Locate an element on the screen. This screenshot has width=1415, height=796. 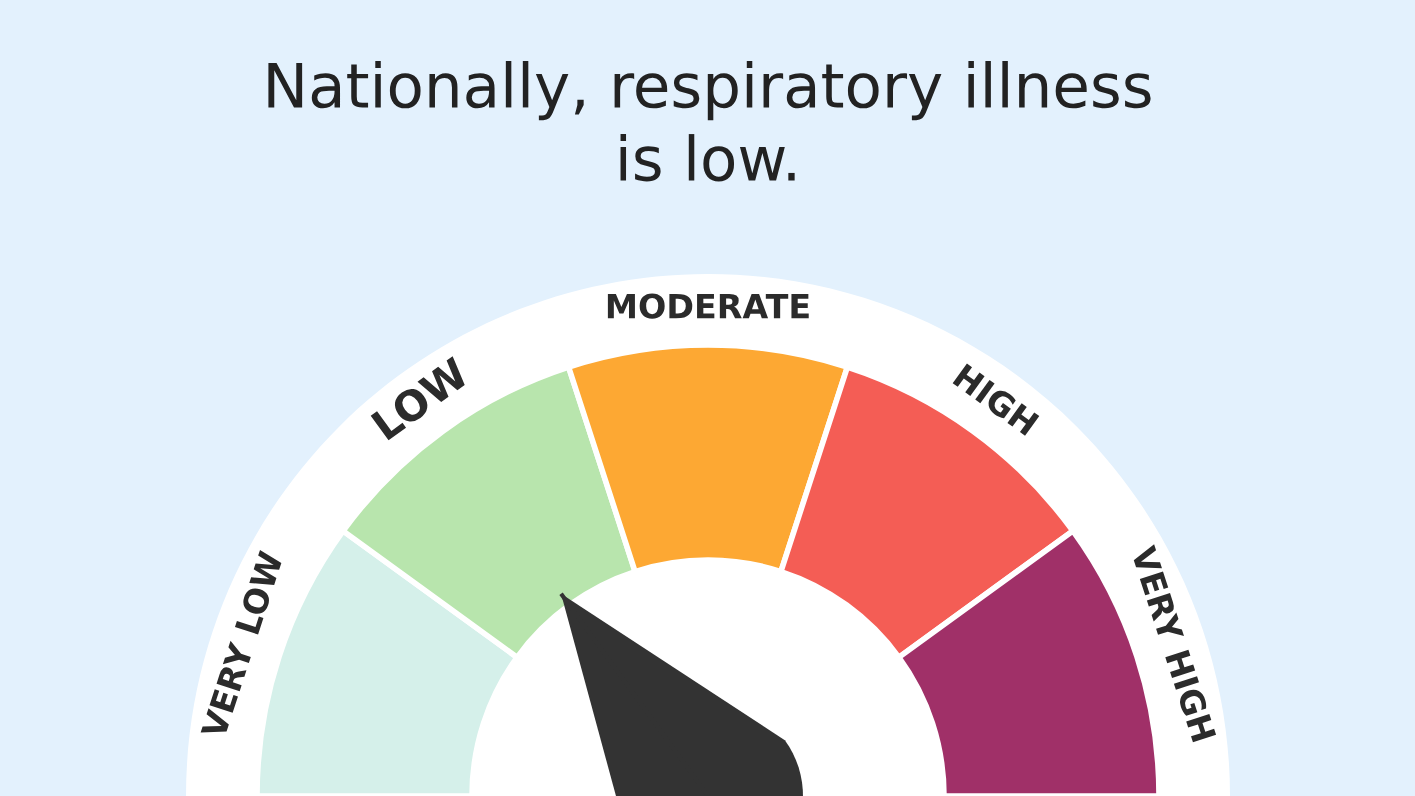
slice-label: VERY HIGH is located at coordinates (1173, 643).